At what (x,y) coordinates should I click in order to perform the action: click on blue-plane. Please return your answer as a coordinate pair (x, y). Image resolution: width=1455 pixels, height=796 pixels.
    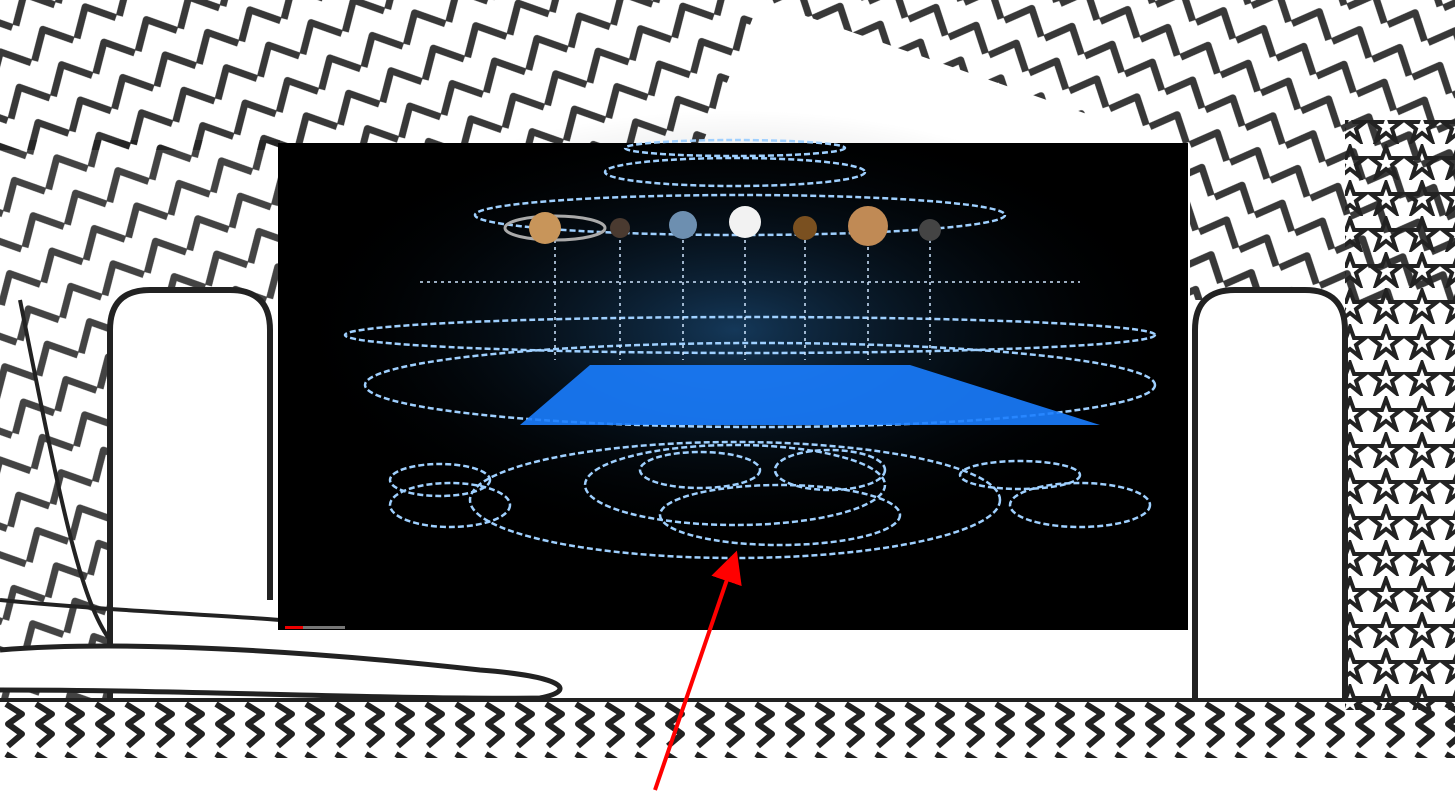
    Looking at the image, I should click on (810, 395).